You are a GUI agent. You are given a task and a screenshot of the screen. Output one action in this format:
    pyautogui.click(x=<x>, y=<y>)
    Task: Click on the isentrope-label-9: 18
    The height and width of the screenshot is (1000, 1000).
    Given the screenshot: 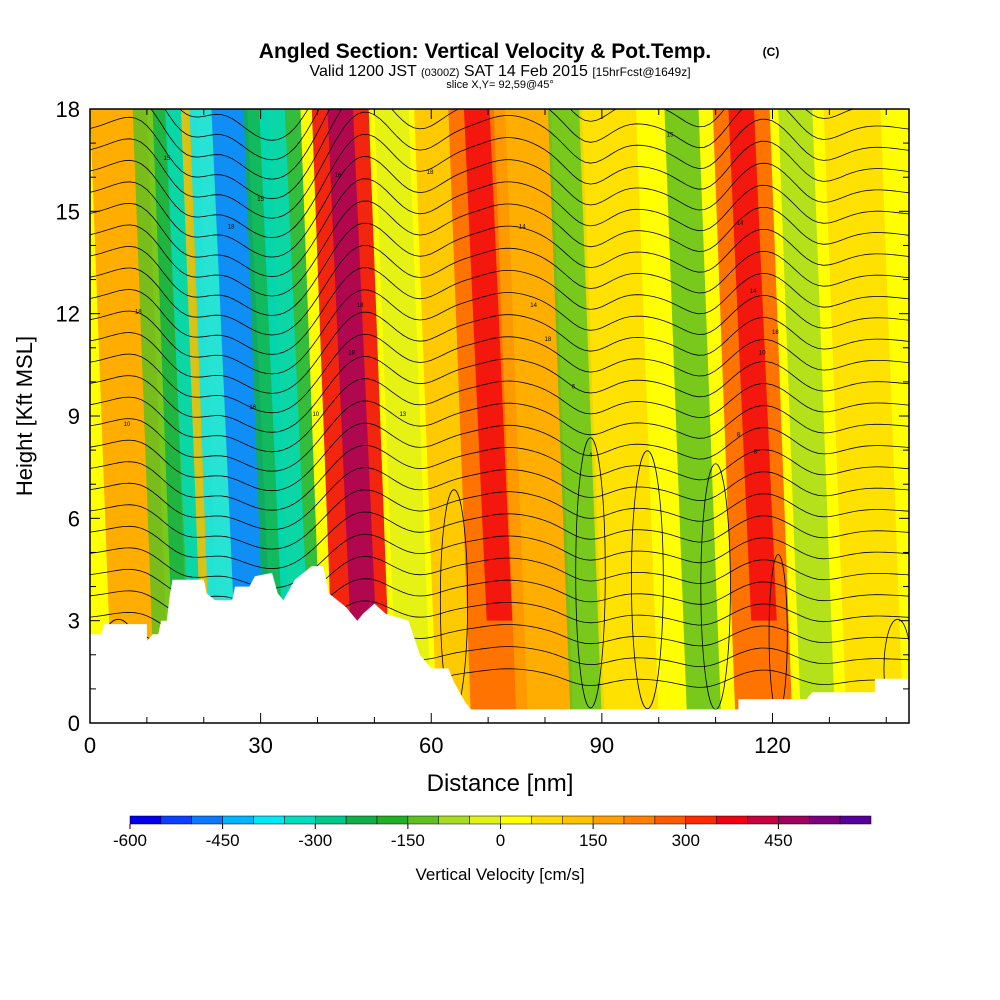 What is the action you would take?
    pyautogui.click(x=360, y=306)
    